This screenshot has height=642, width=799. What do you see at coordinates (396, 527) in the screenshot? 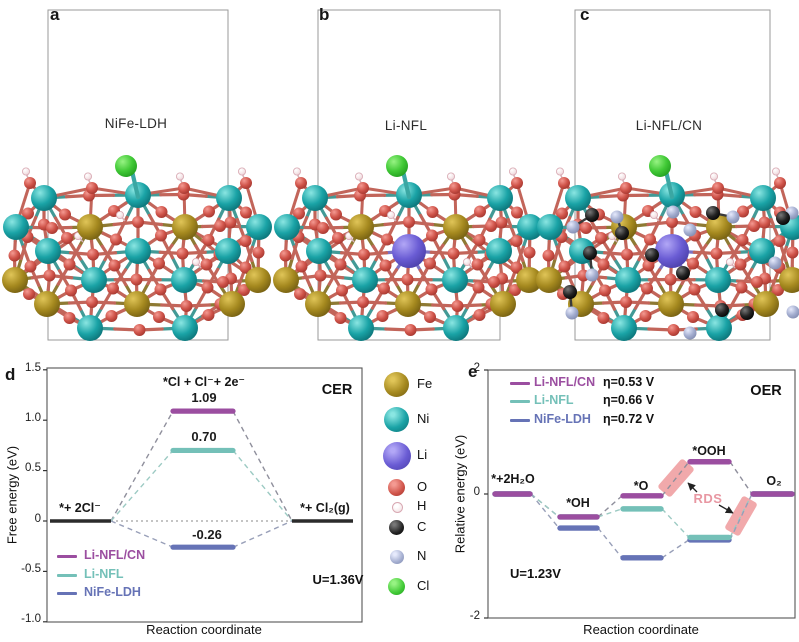
I see `c-atom-icon` at bounding box center [396, 527].